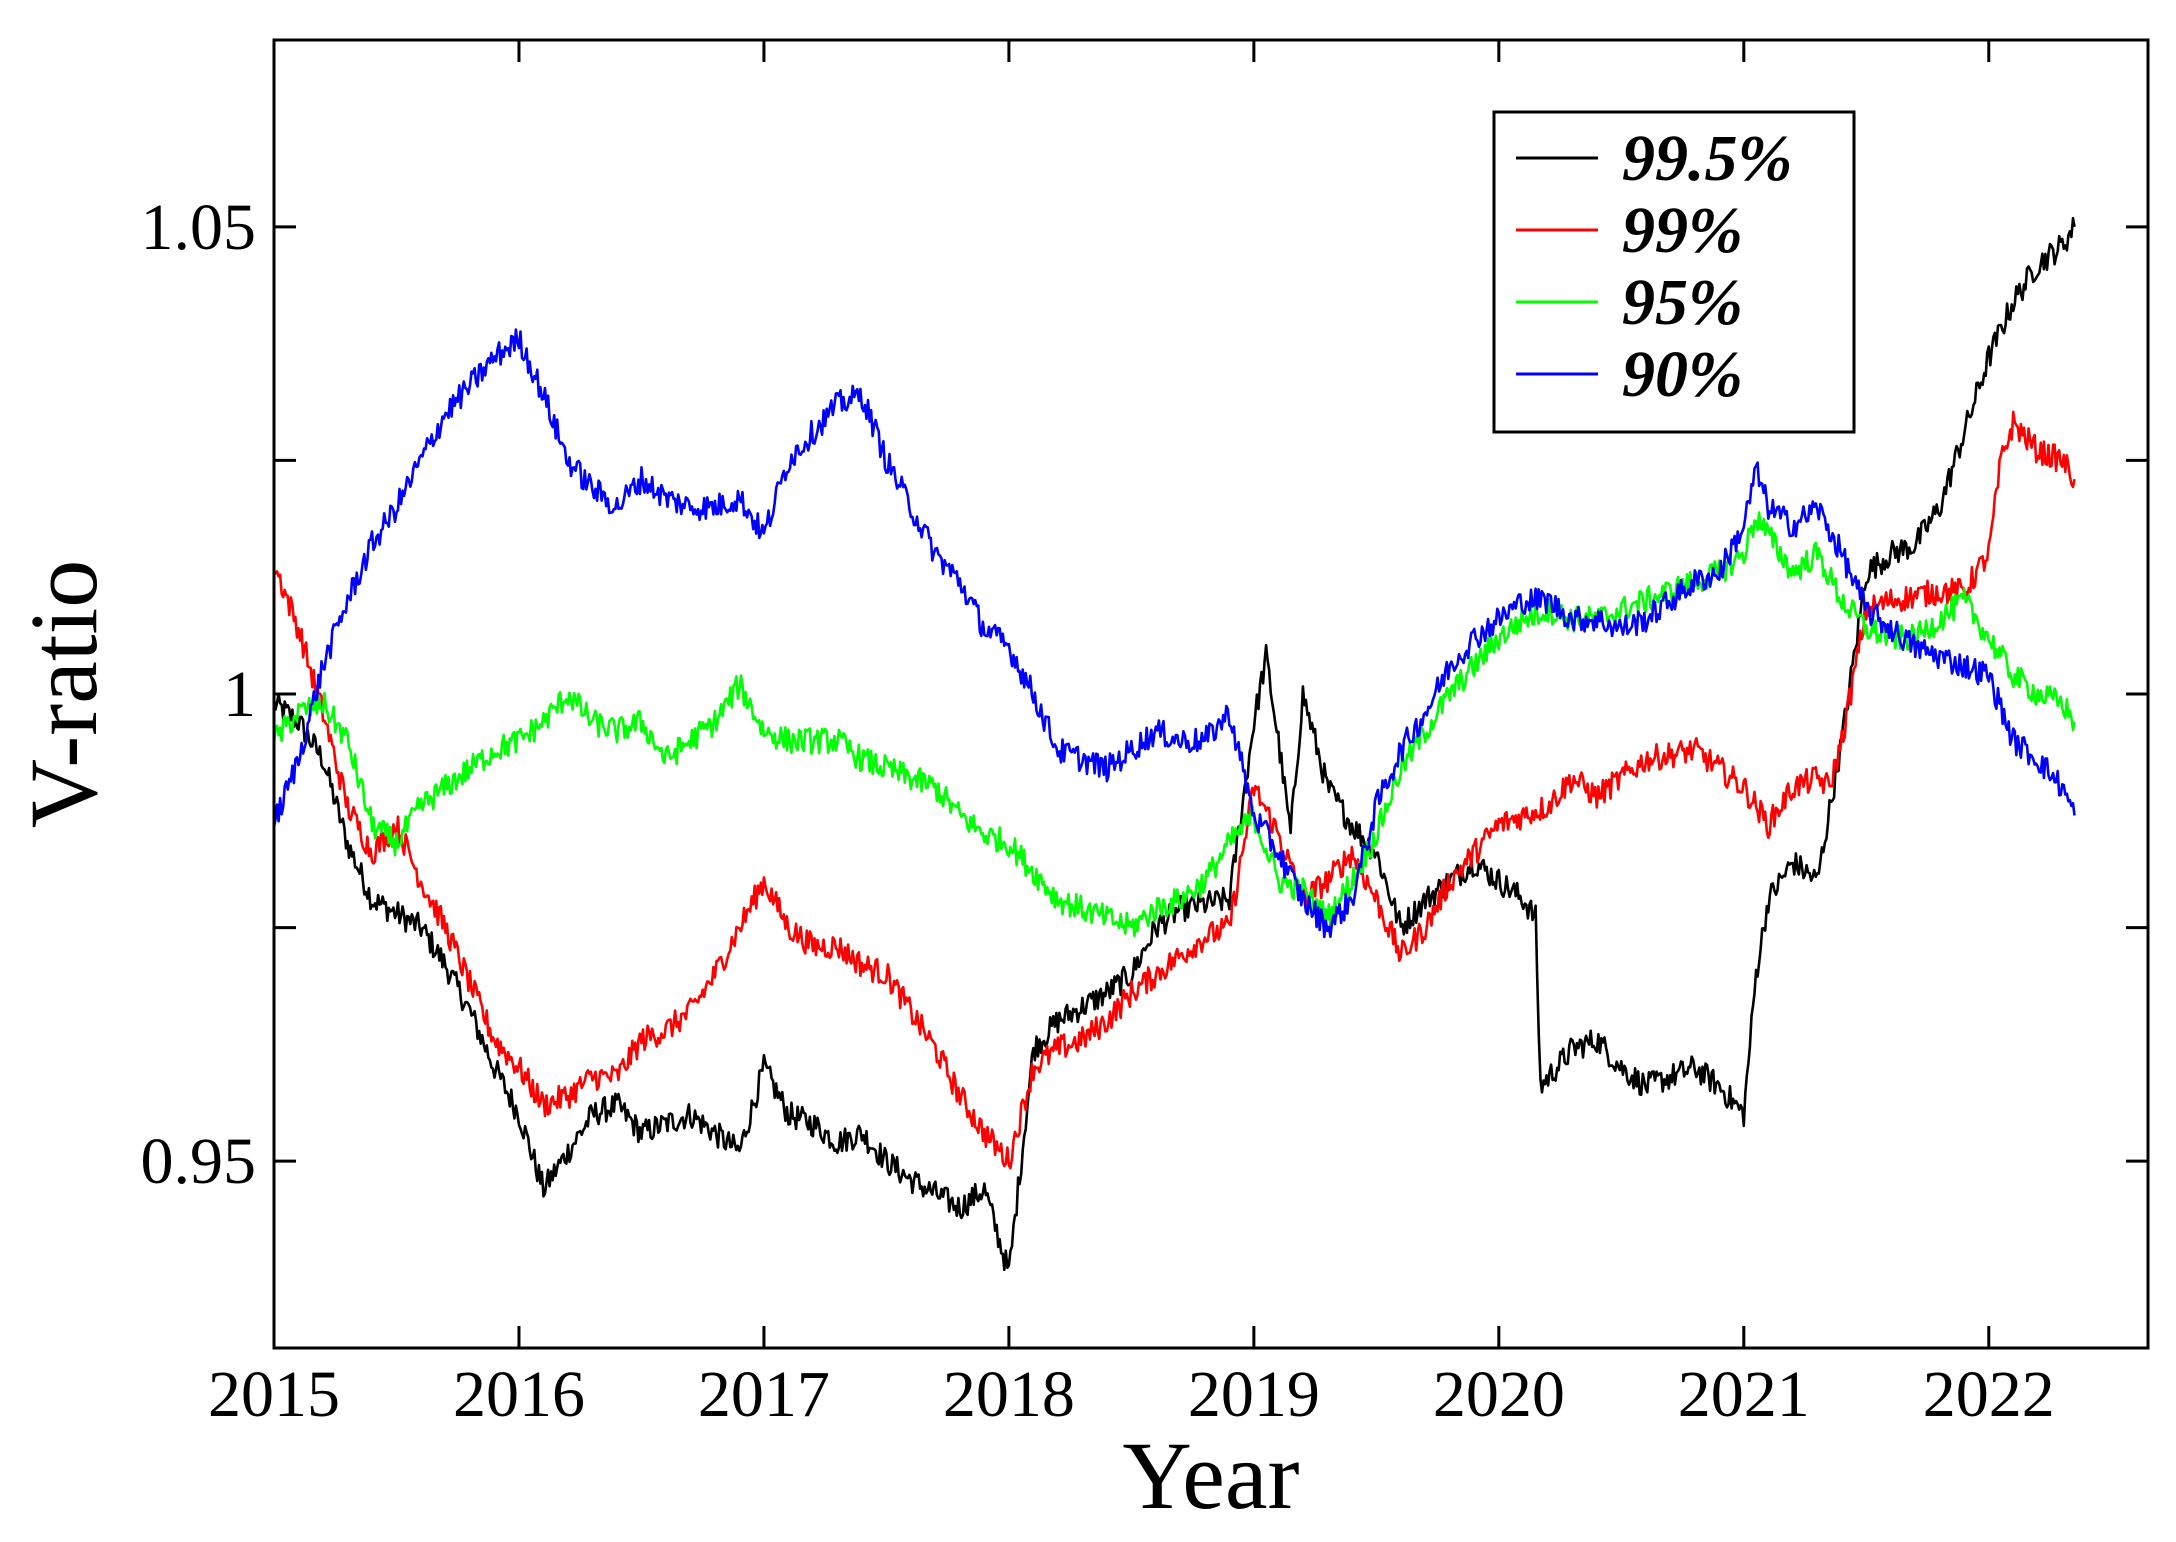 The width and height of the screenshot is (2176, 1542). I want to click on x-tick-label: 2019, so click(1254, 1394).